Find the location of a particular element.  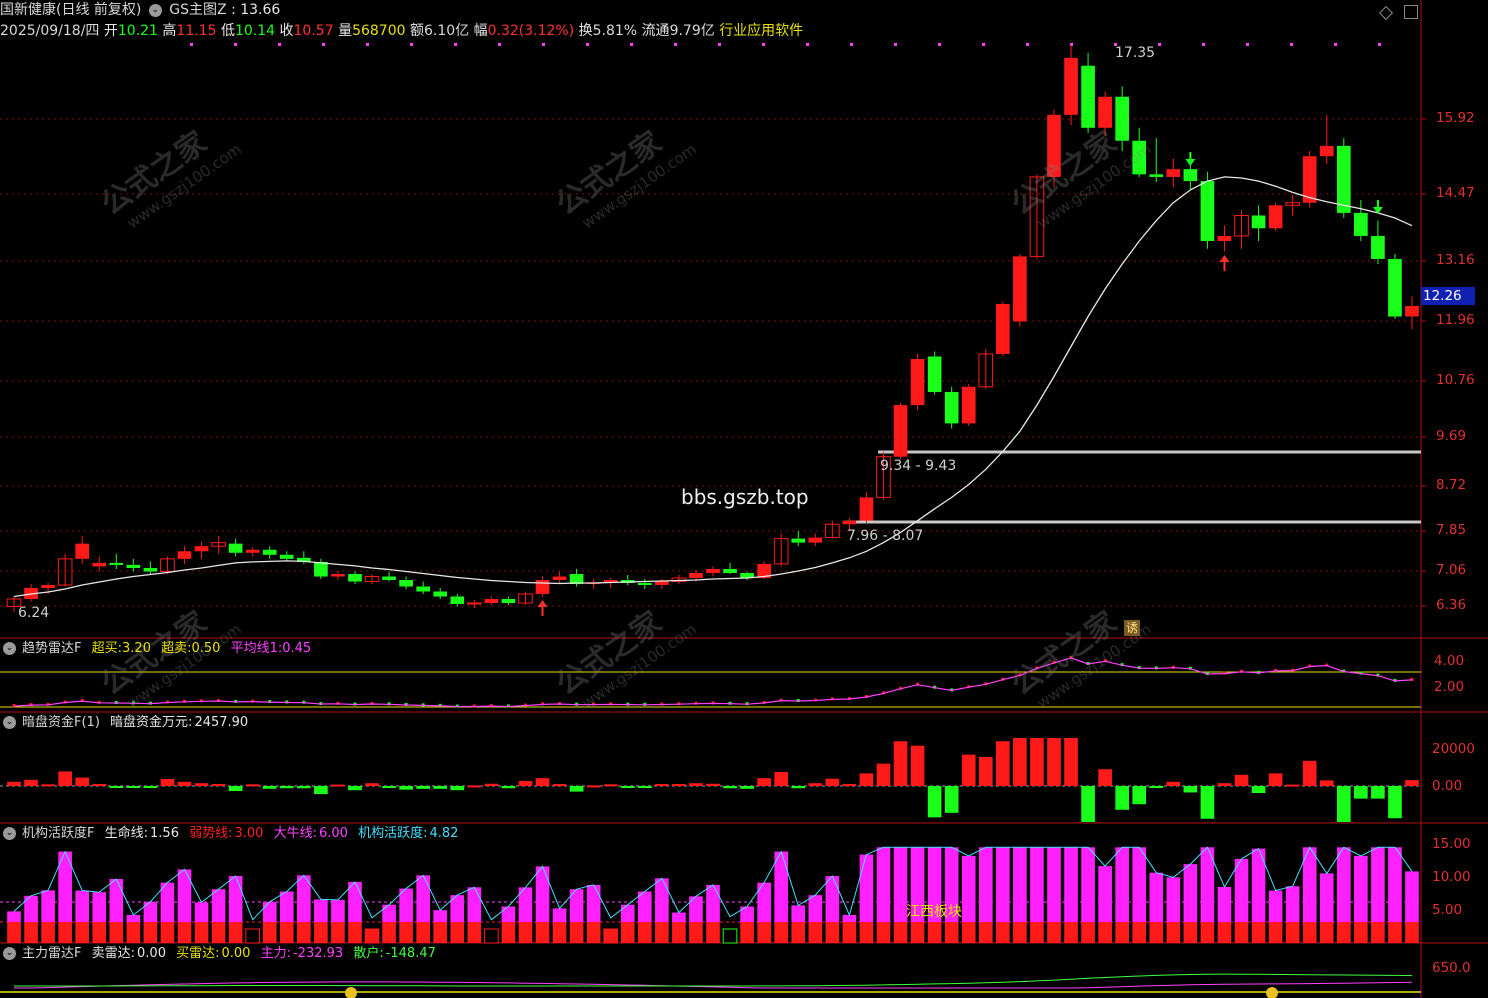

panel3-weak: 3.00 is located at coordinates (249, 833).